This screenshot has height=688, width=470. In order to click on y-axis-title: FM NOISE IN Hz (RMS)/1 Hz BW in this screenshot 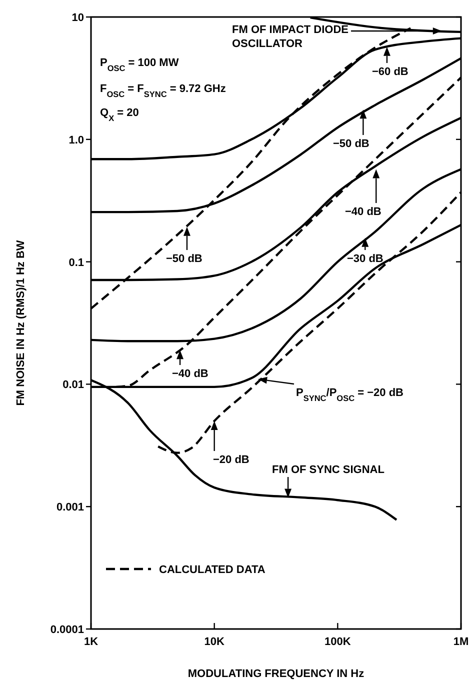, I will do `click(21, 323)`.